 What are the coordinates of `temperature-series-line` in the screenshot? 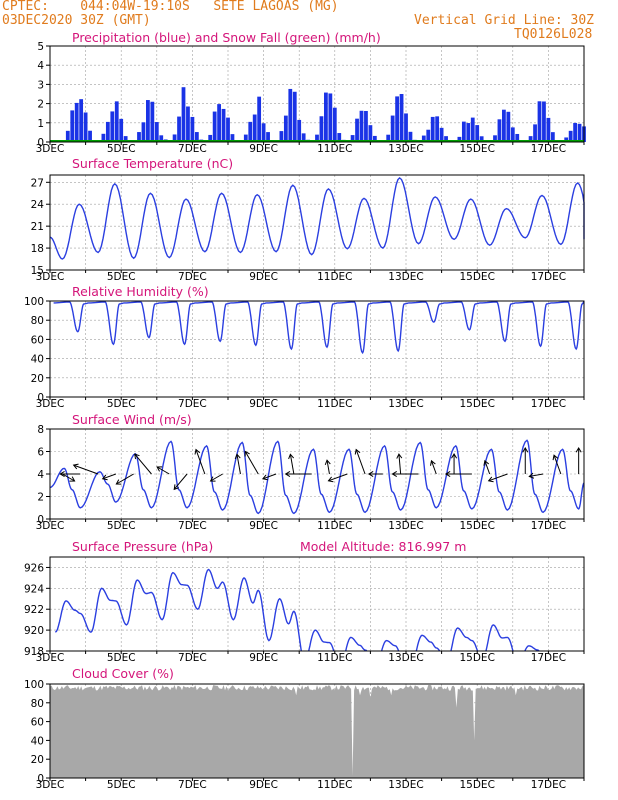 It's located at (317, 218).